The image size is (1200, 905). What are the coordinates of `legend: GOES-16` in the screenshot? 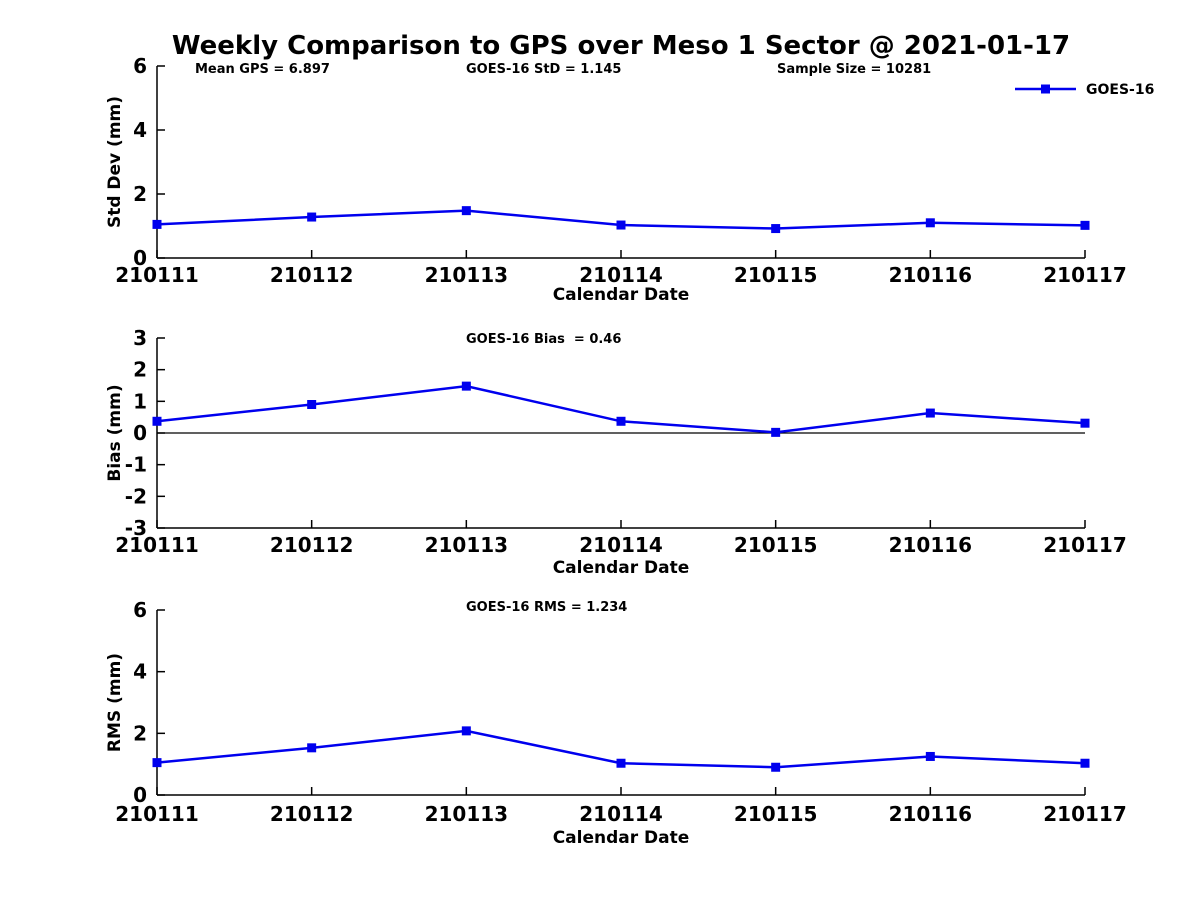 It's located at (1084, 90).